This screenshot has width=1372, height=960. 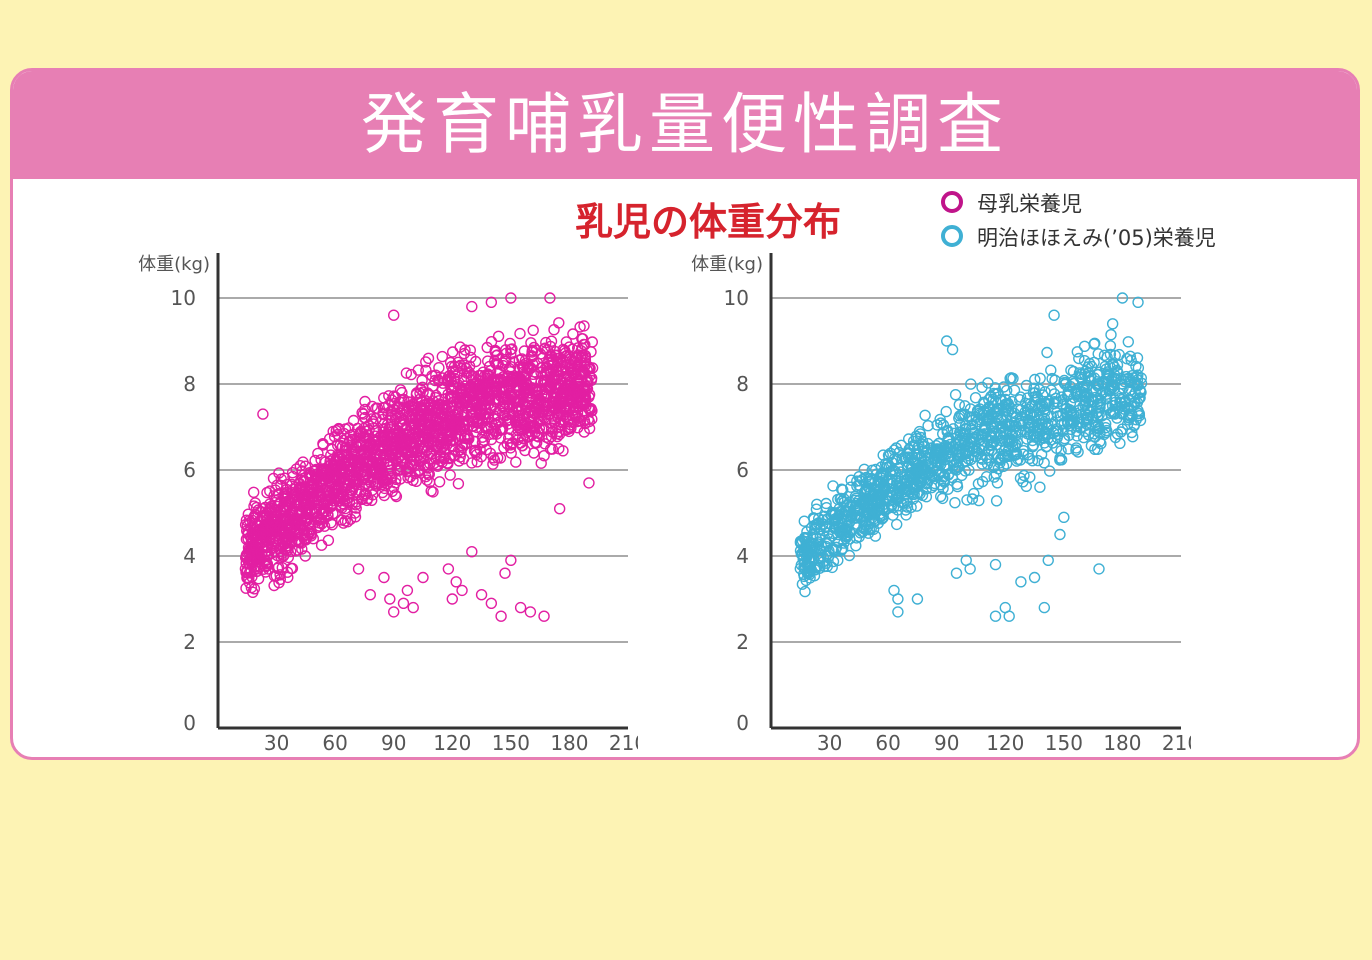 What do you see at coordinates (334, 743) in the screenshot?
I see `x-tick-label: 60` at bounding box center [334, 743].